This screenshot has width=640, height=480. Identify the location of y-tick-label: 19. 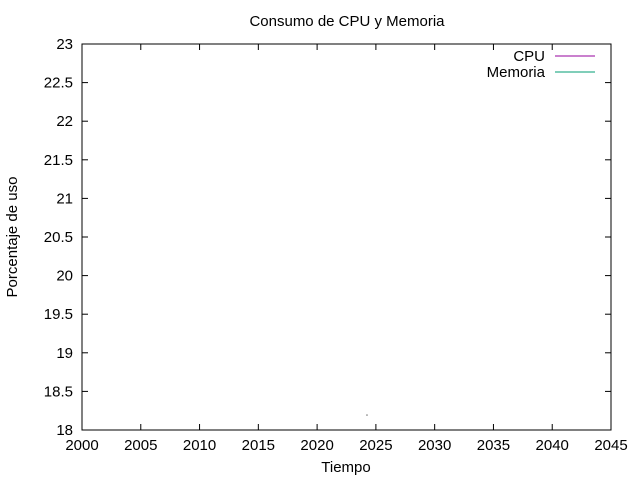
(64, 353).